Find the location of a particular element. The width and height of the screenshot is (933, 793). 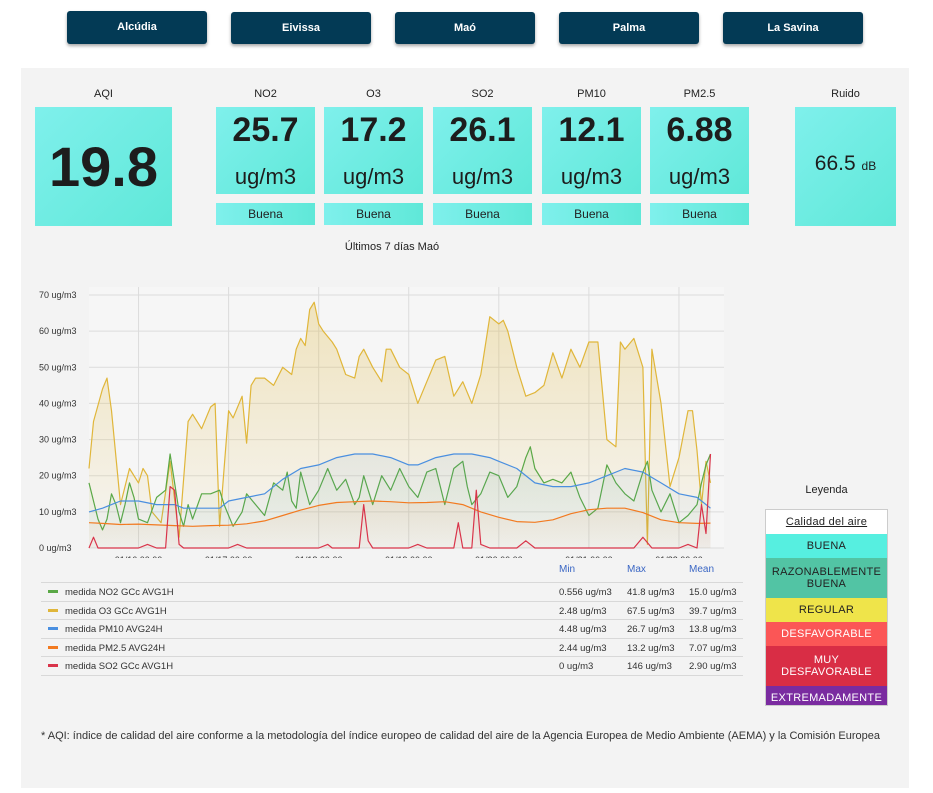

legend-item: RAZONABLEMENTE BUENA is located at coordinates (826, 578).